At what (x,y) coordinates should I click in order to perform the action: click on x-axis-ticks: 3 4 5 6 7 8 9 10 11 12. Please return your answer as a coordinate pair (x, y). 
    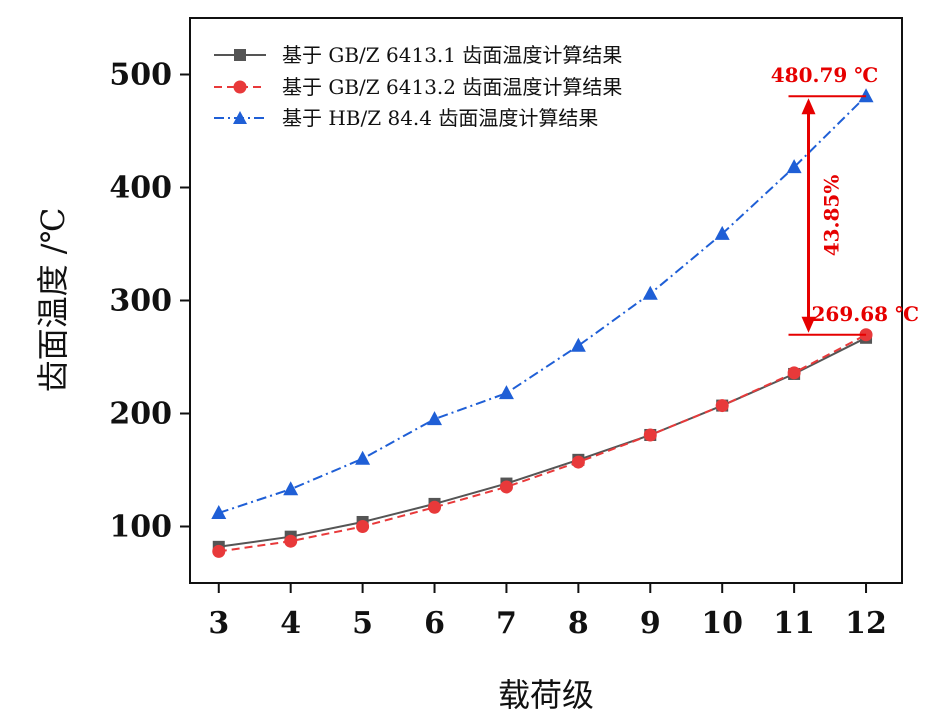
    Looking at the image, I should click on (547, 612).